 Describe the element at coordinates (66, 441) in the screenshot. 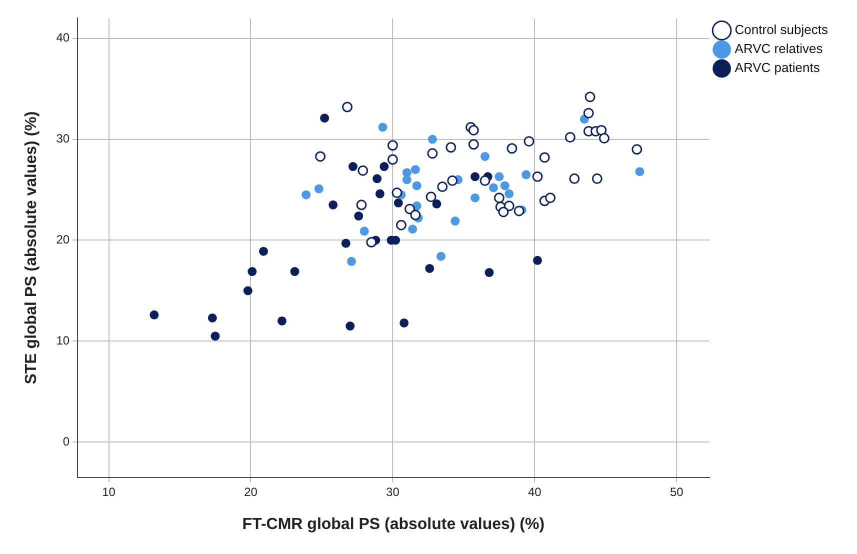

I see `y-tick-label: 0` at that location.